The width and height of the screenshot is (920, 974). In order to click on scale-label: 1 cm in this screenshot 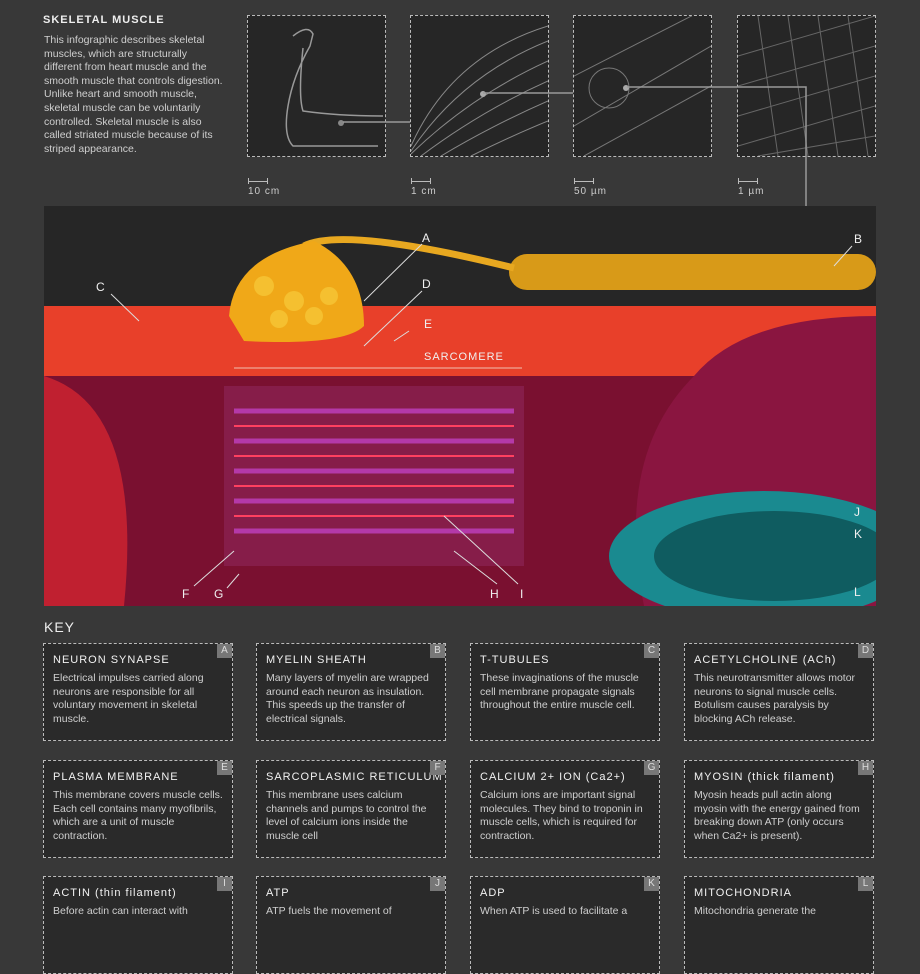, I will do `click(424, 191)`.